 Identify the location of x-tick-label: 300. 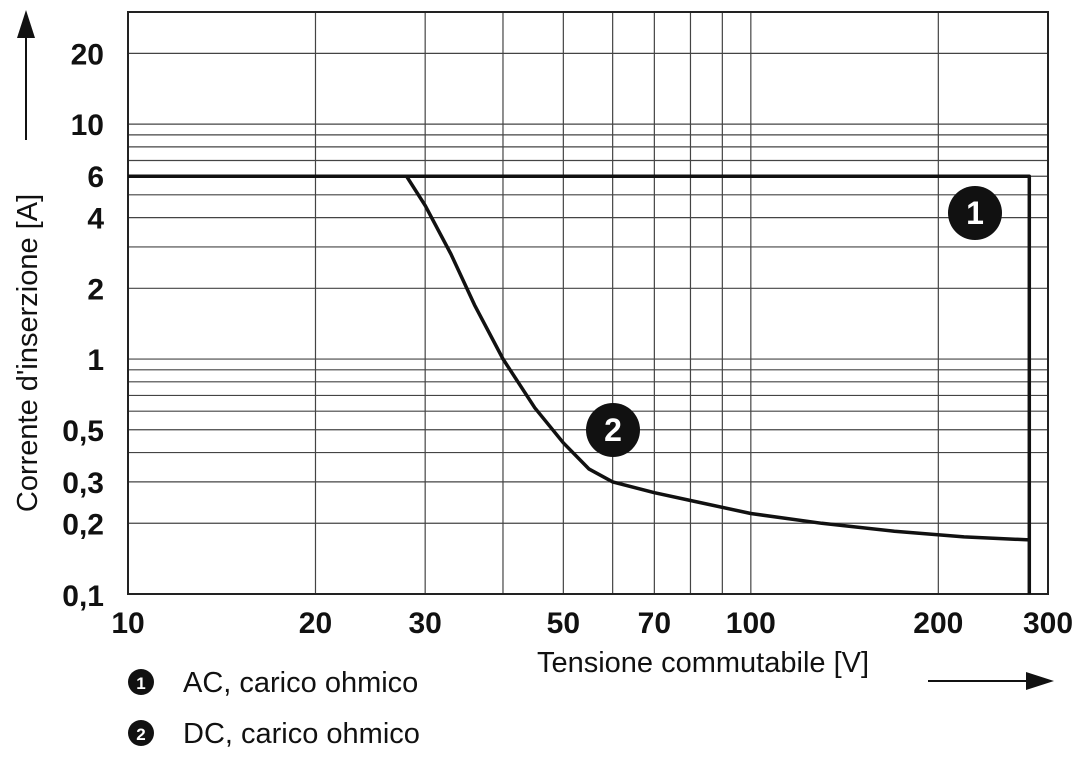
(1048, 623).